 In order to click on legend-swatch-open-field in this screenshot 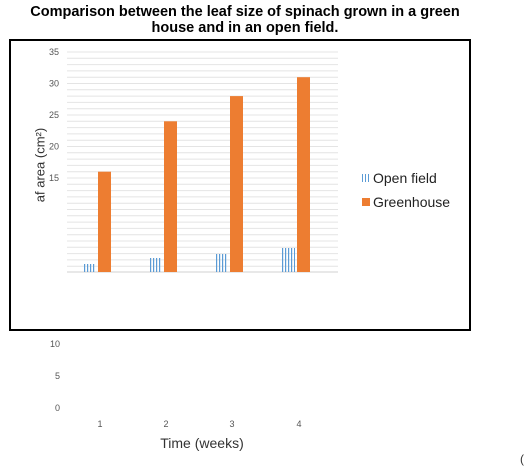, I will do `click(366, 178)`.